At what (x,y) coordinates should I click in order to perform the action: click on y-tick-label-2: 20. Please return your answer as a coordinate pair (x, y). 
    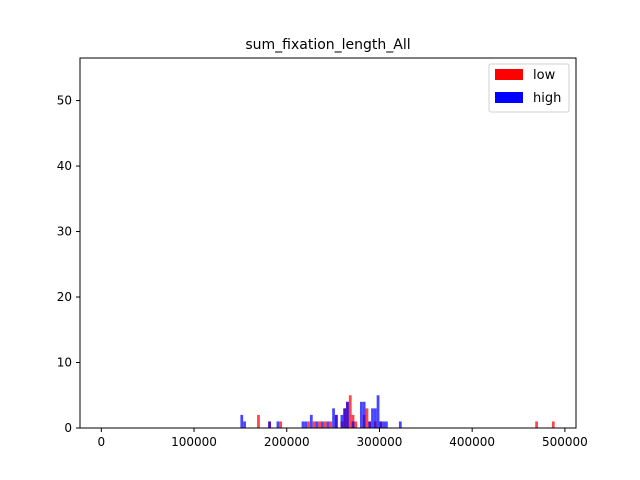
    Looking at the image, I should click on (64, 297).